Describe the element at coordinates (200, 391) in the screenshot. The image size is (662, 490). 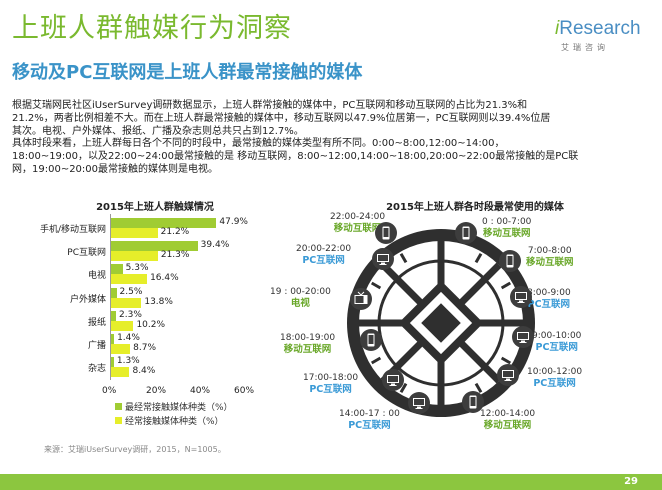
I see `x-tick-label: 40%` at that location.